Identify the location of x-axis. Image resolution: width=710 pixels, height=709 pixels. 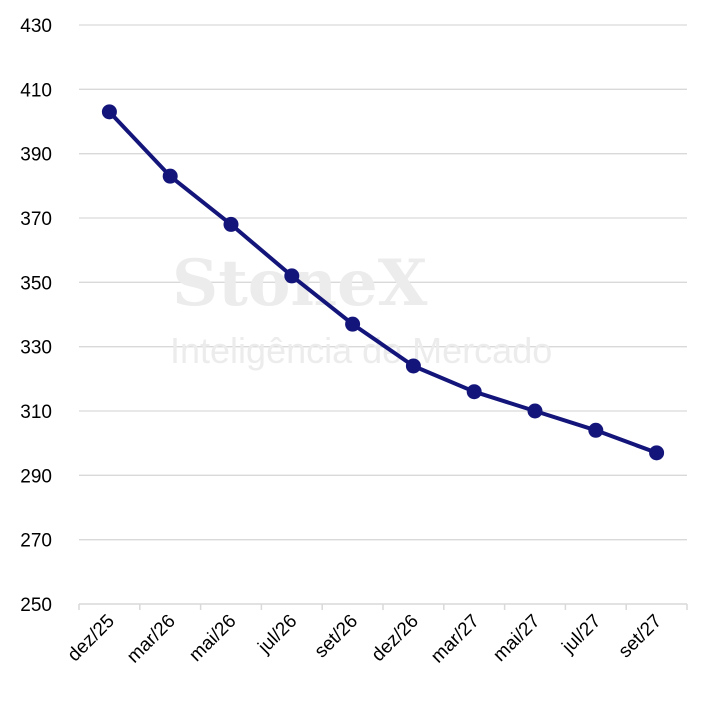
(383, 606).